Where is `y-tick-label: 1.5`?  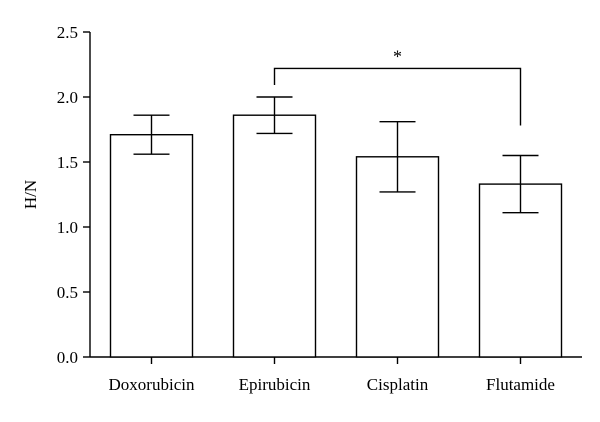
y-tick-label: 1.5 is located at coordinates (67, 162).